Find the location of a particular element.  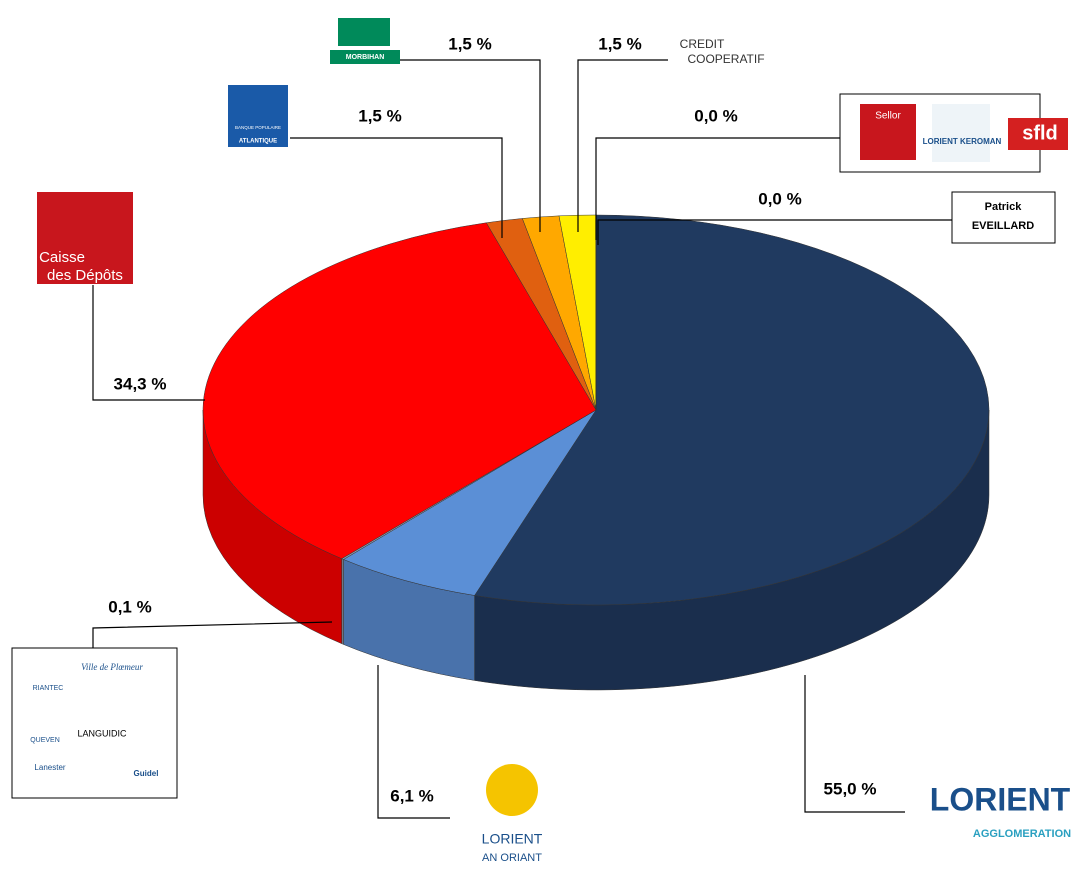

logo-text: BANQUE POPULAIRE is located at coordinates (258, 127).